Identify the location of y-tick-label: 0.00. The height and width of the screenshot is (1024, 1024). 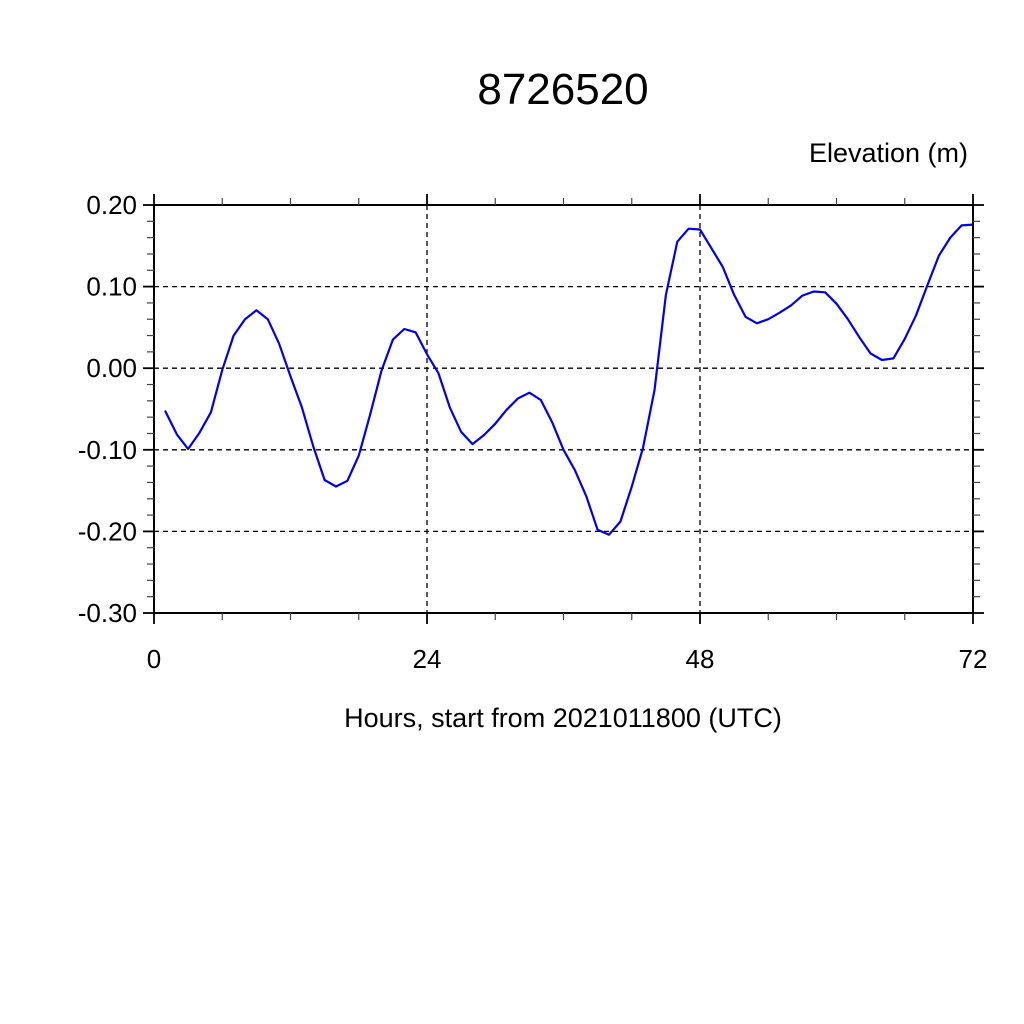
(111, 368).